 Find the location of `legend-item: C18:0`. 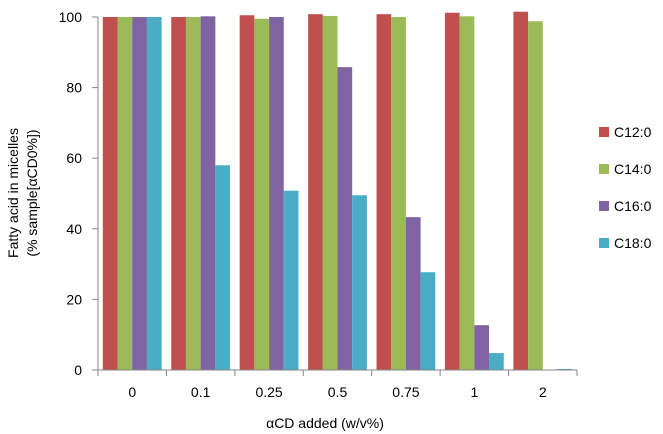

legend-item: C18:0 is located at coordinates (625, 243).